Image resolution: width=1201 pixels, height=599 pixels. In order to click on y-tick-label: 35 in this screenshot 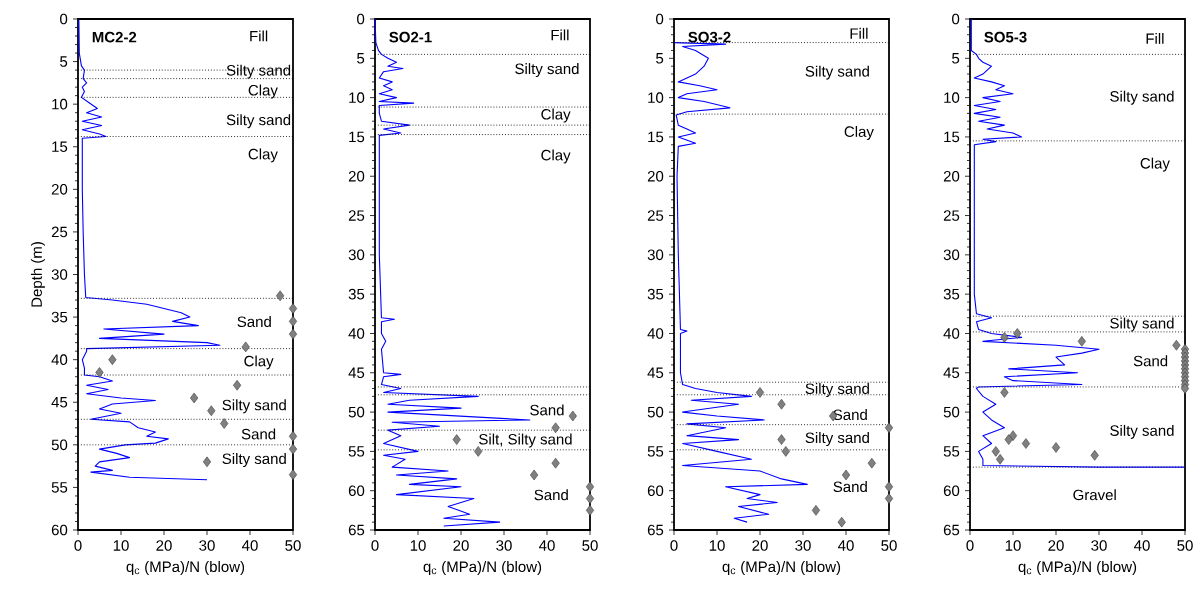, I will do `click(951, 294)`.